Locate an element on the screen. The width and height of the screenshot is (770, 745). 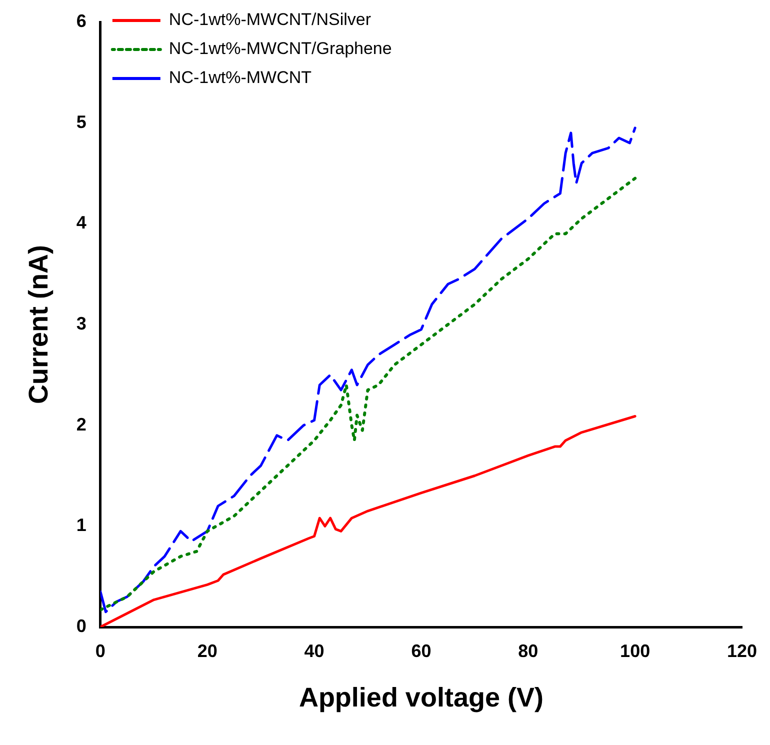
x-axis-title: Applied voltage (V) is located at coordinates (421, 697).